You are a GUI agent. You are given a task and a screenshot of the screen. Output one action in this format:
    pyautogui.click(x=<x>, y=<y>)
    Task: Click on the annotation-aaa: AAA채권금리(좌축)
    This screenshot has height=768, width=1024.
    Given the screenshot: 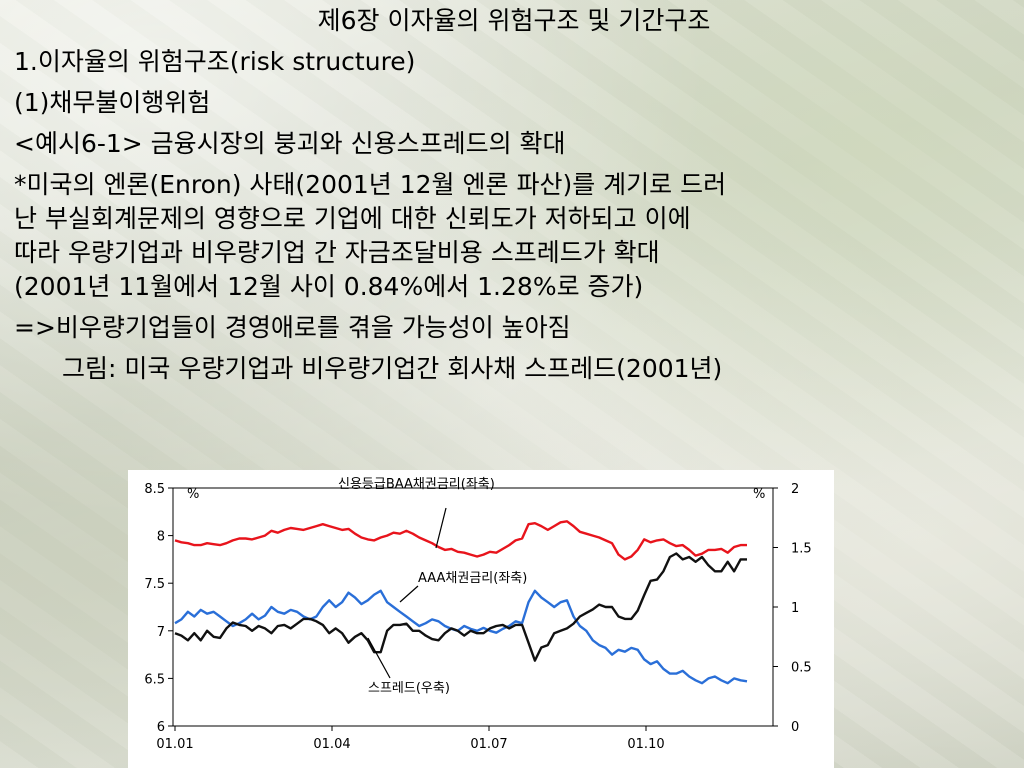 What is the action you would take?
    pyautogui.click(x=472, y=578)
    